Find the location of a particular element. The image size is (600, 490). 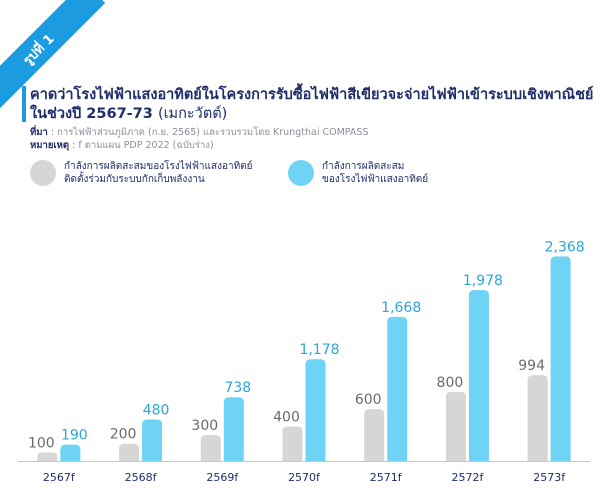

legend-label-solar: กำลังการผลิตสะสม ของโรงไฟฟ้าแสงอาทิตย์ is located at coordinates (375, 173).